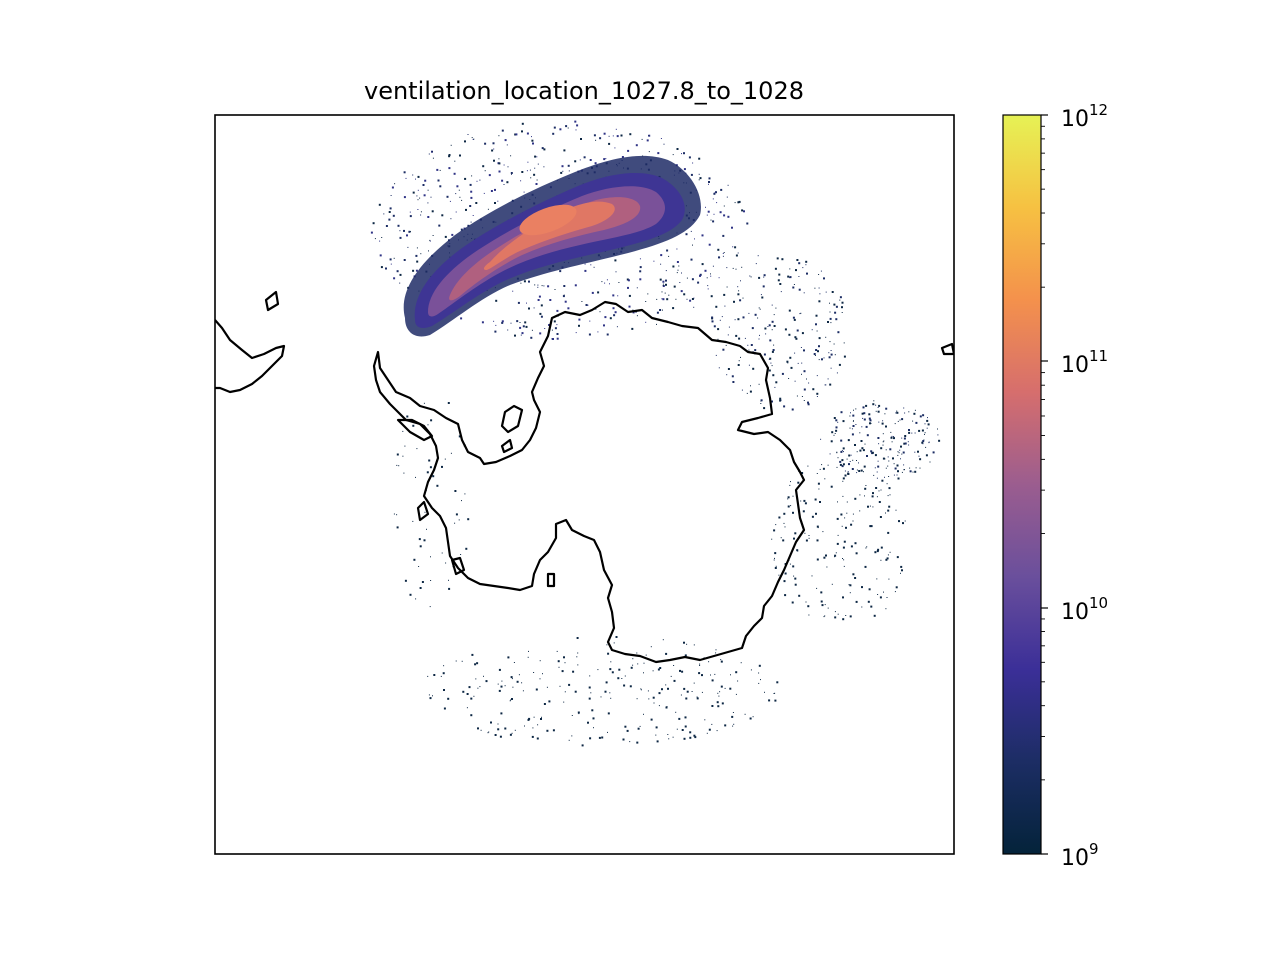 The image size is (1280, 960). Describe the element at coordinates (1075, 365) in the screenshot. I see `tick-base: 10` at that location.